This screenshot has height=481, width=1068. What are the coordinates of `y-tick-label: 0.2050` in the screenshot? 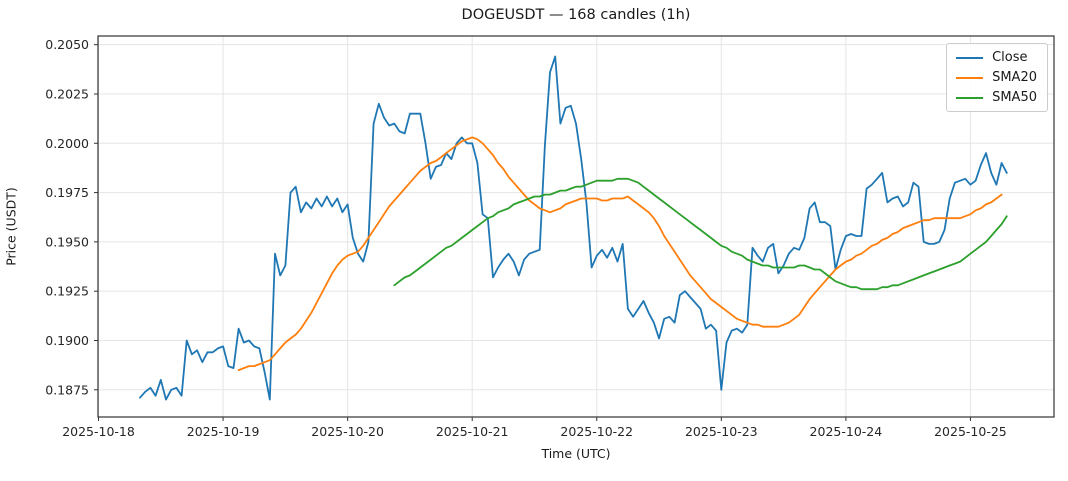 It's located at (67, 44).